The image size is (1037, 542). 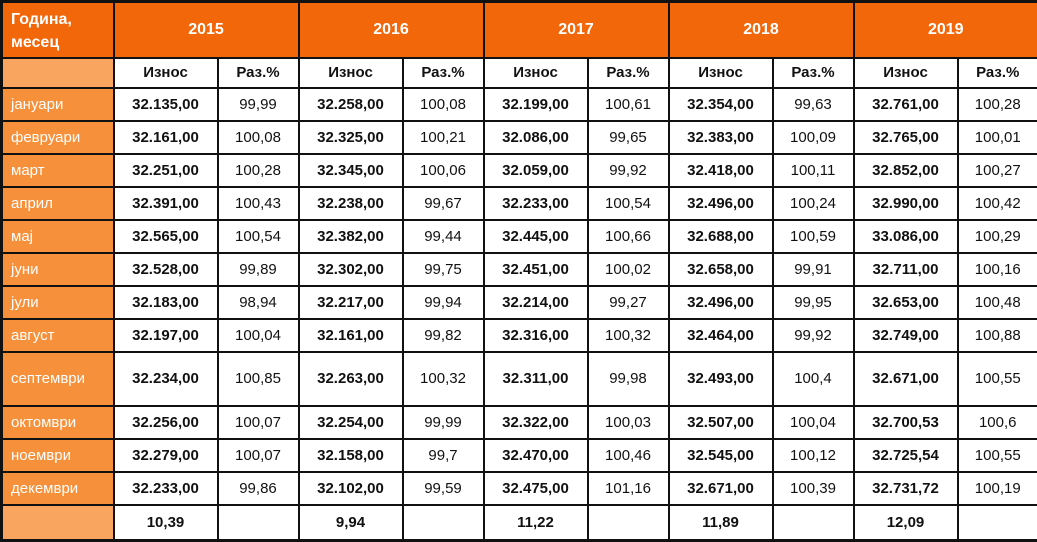 I want to click on ratio-cell: 100,29, so click(x=997, y=236).